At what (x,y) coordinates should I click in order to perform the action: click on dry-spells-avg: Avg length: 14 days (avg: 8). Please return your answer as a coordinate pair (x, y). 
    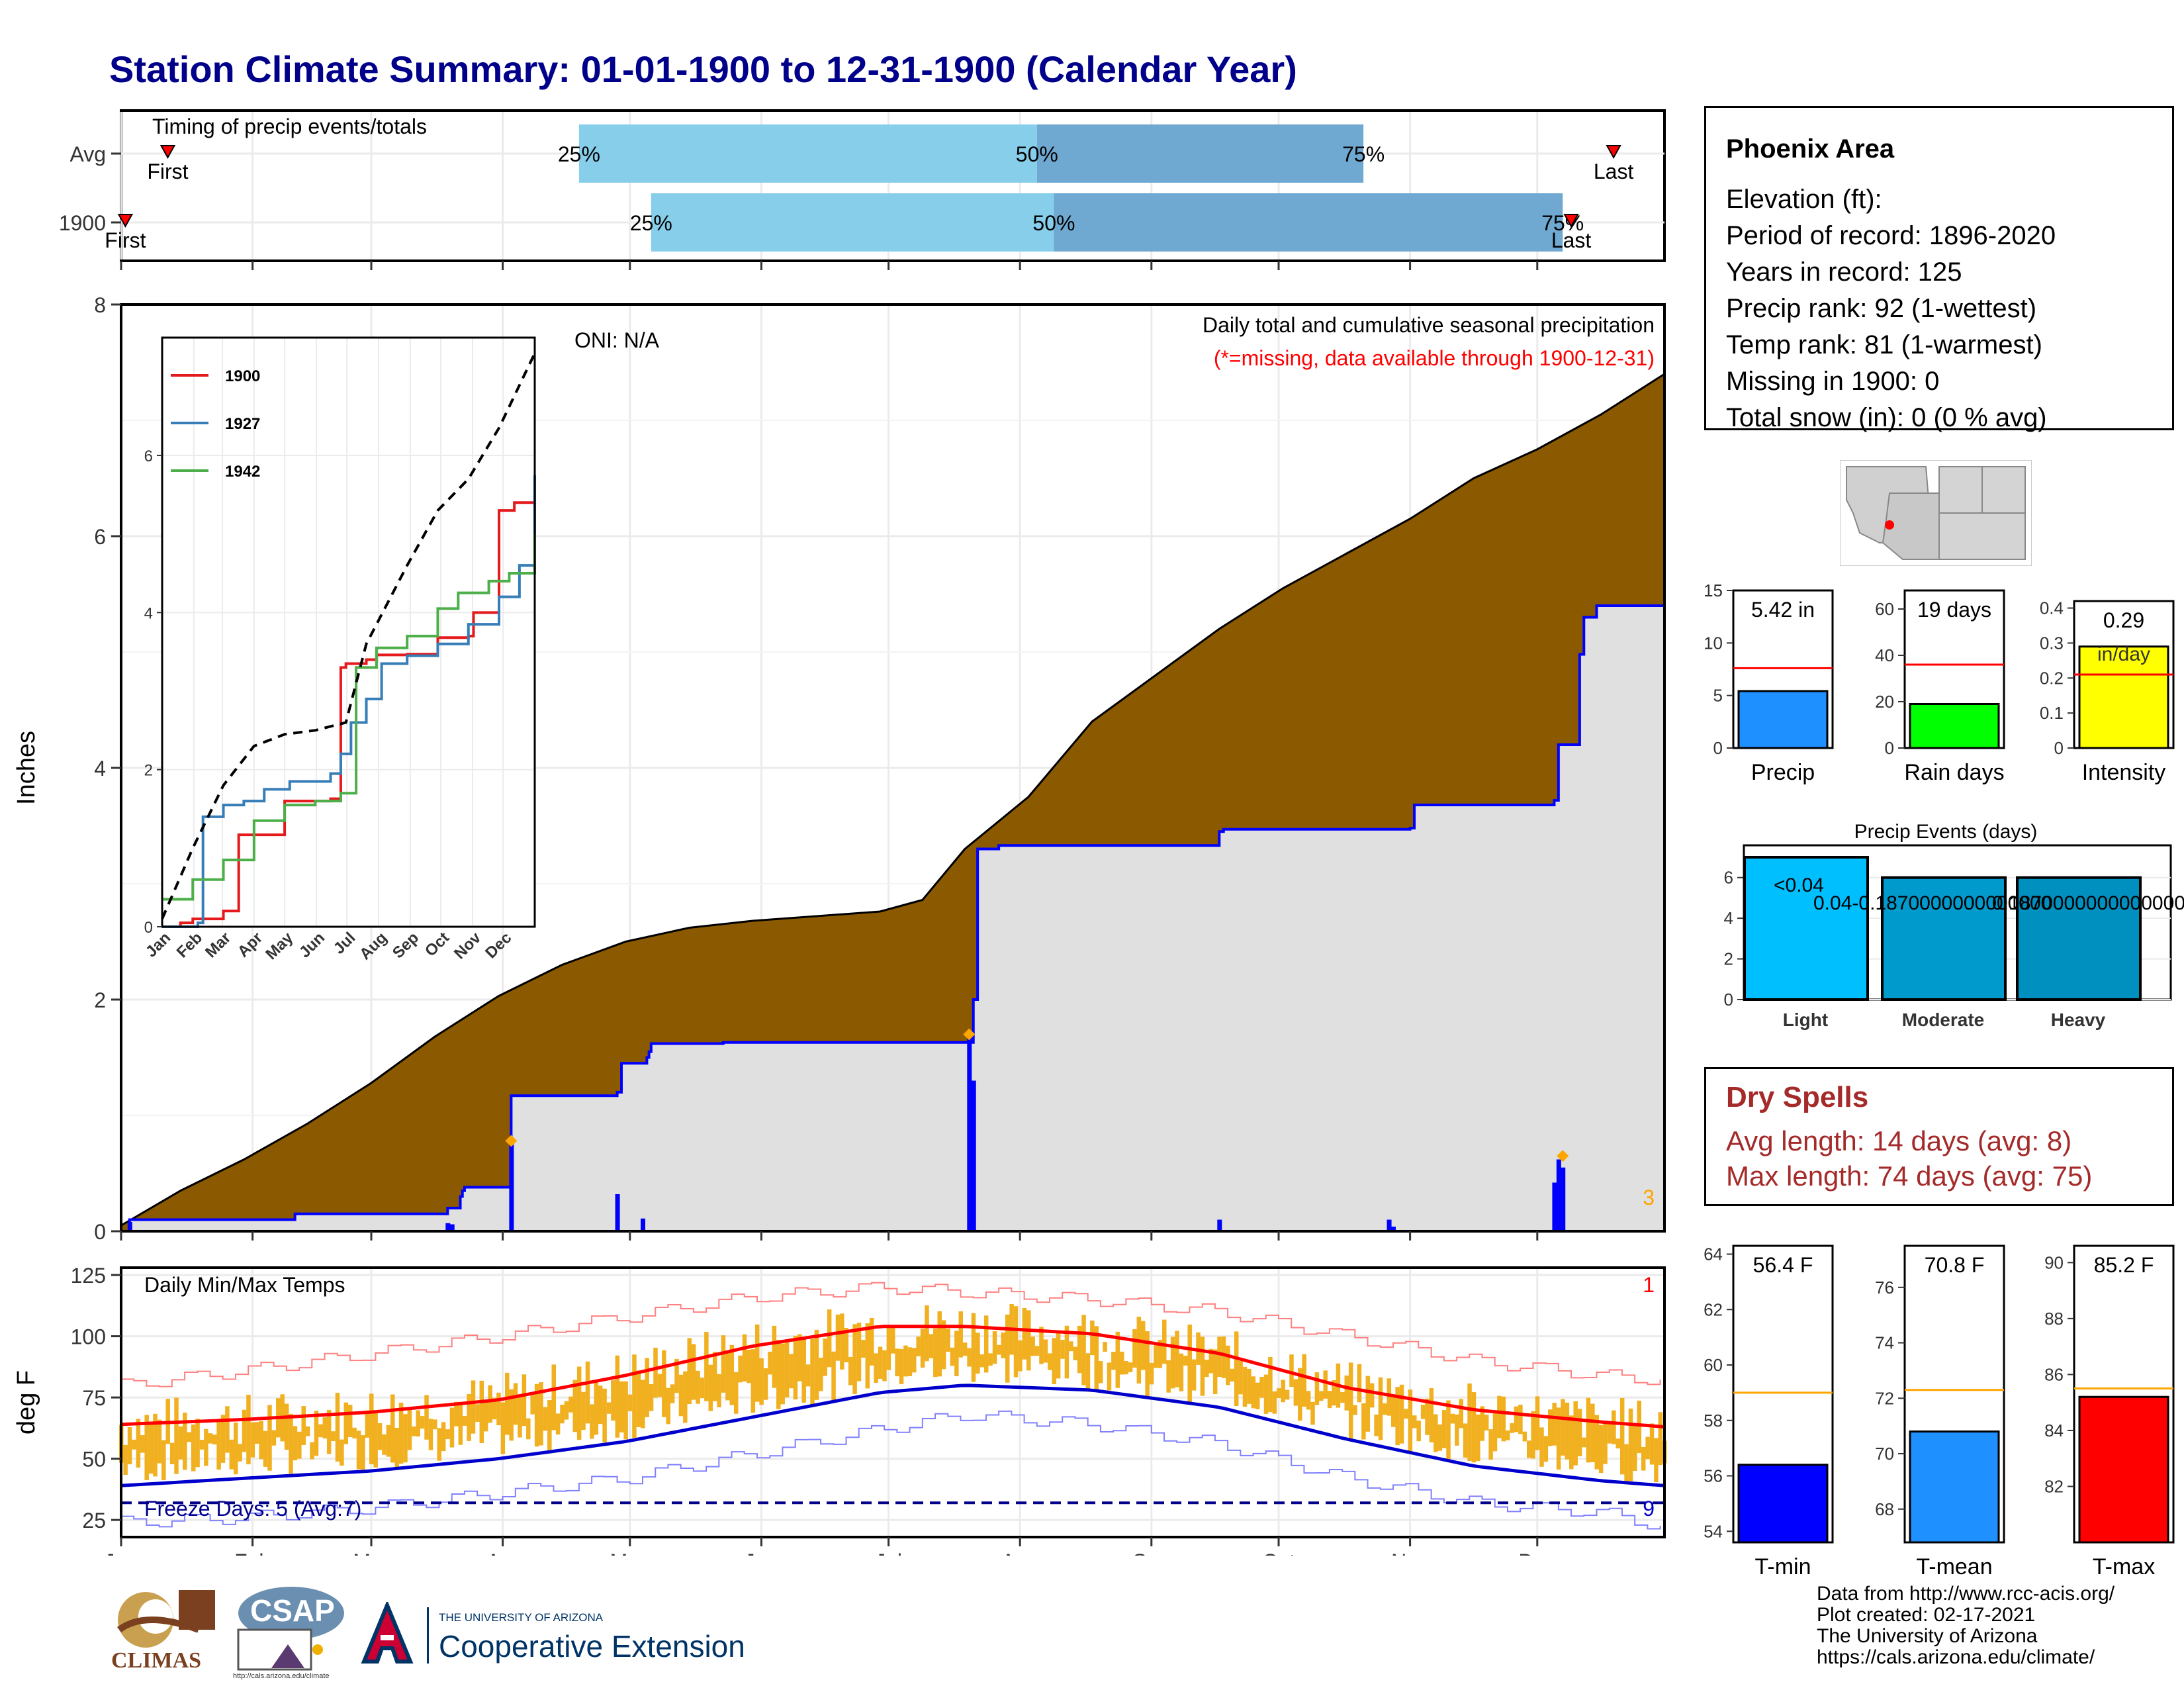
    Looking at the image, I should click on (1899, 1140).